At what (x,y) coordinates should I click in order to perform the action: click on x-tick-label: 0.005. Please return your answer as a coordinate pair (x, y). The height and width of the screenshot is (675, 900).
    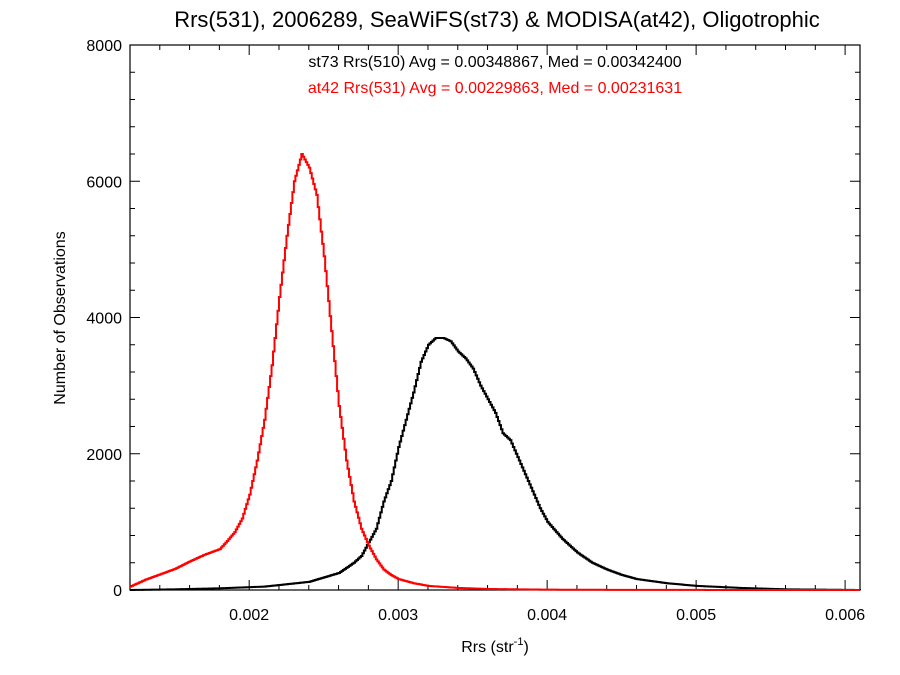
    Looking at the image, I should click on (696, 615).